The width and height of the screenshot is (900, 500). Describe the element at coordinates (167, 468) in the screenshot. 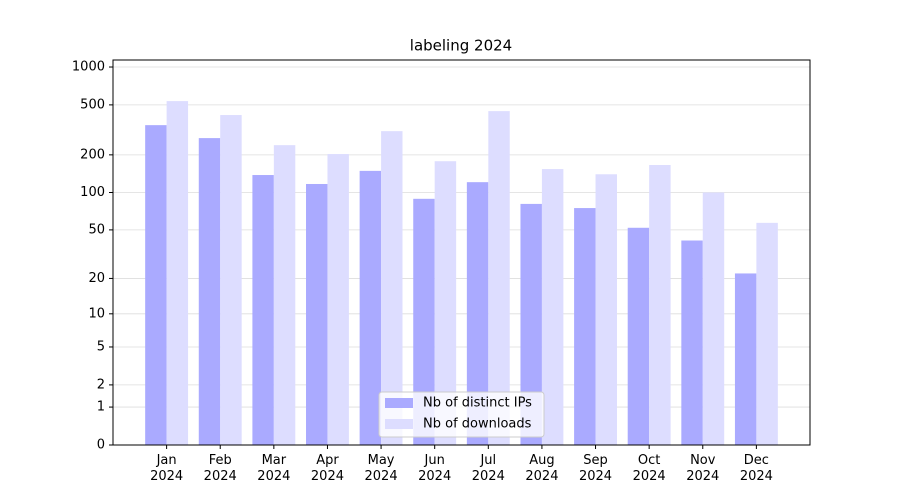

I see `x-tick-label: Jan 2024` at that location.